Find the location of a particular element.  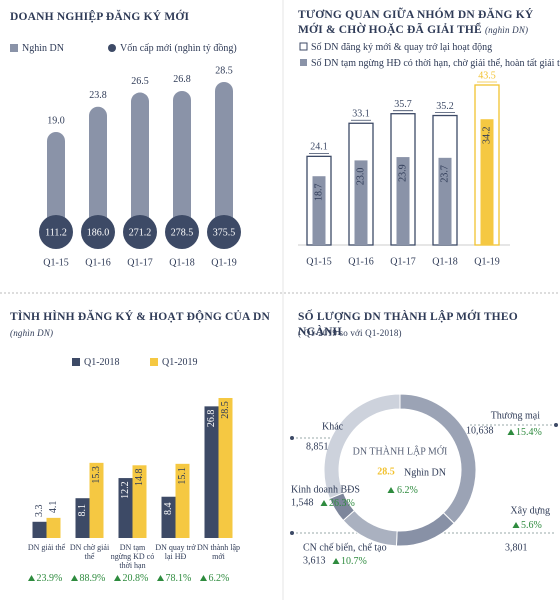

value-label: 3,613 is located at coordinates (314, 560).